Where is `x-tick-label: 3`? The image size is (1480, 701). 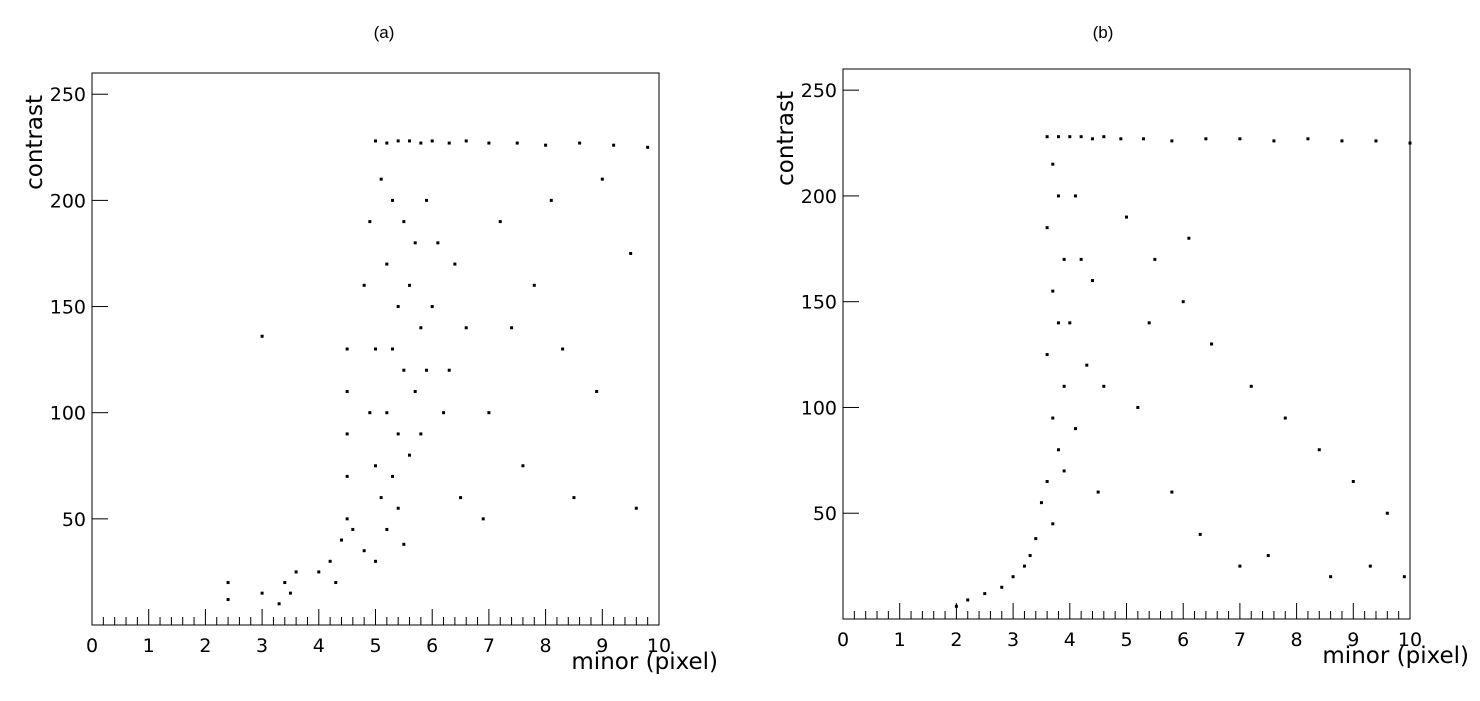
x-tick-label: 3 is located at coordinates (1013, 640).